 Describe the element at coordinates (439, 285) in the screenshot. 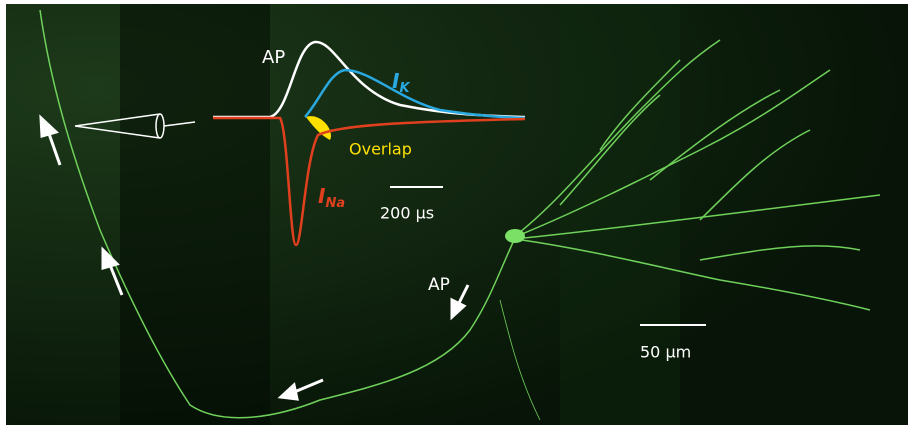

I see `ap-arrow-label: AP` at that location.